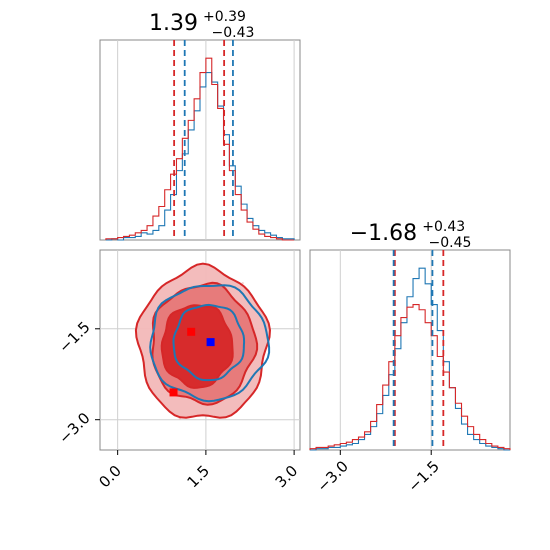 This screenshot has height=550, width=550. I want to click on y-tick-label: −1.5, so click(74, 337).